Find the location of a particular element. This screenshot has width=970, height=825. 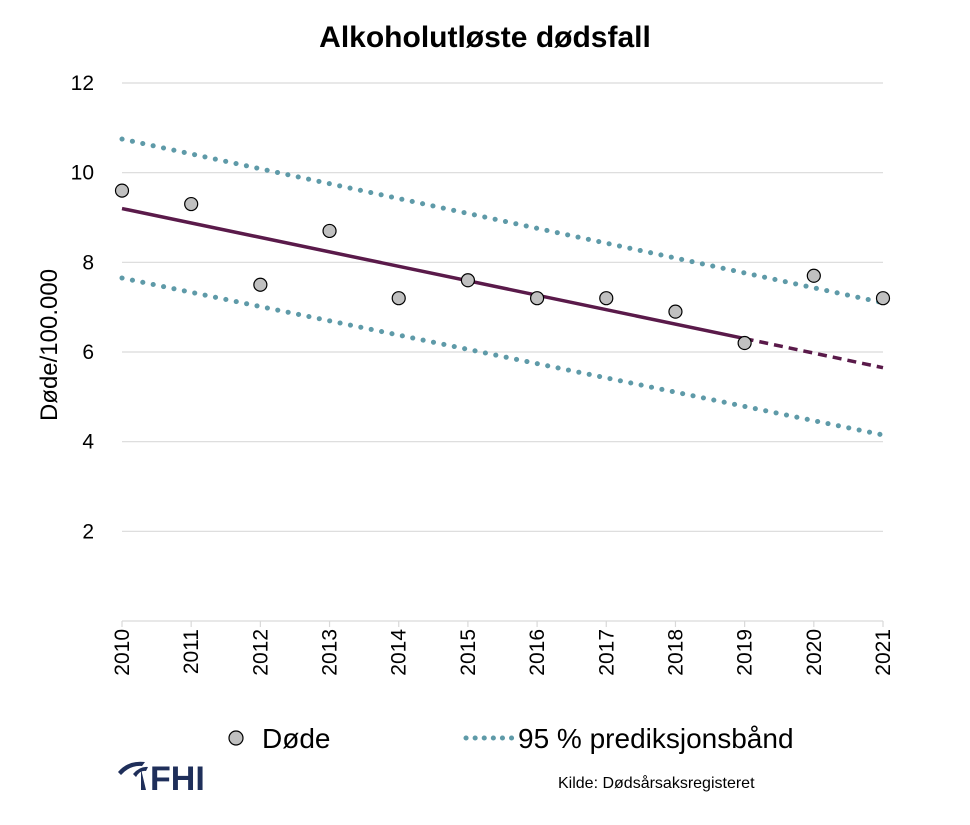

x-tick-label: 2015 is located at coordinates (468, 652).